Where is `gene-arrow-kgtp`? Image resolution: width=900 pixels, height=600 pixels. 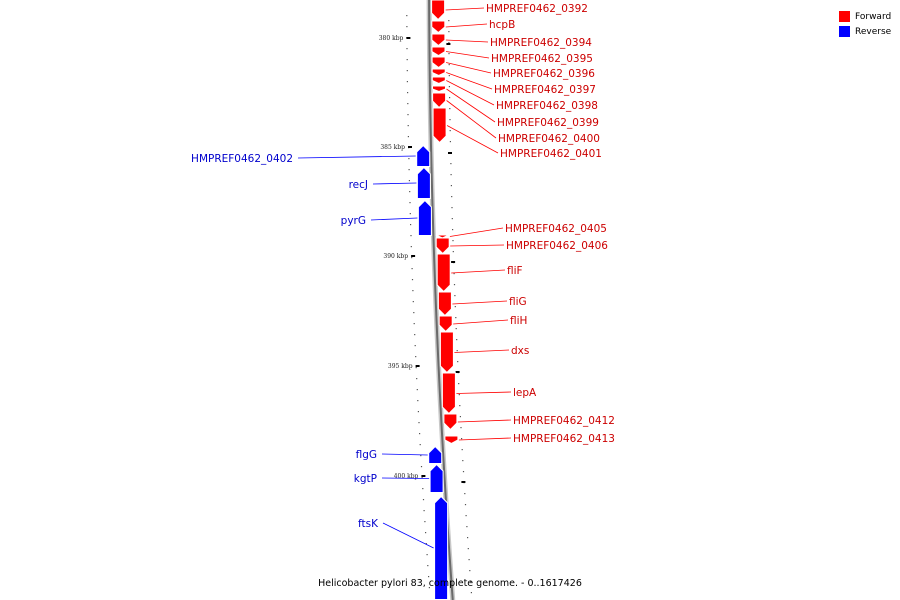
gene-arrow-kgtp is located at coordinates (436, 478).